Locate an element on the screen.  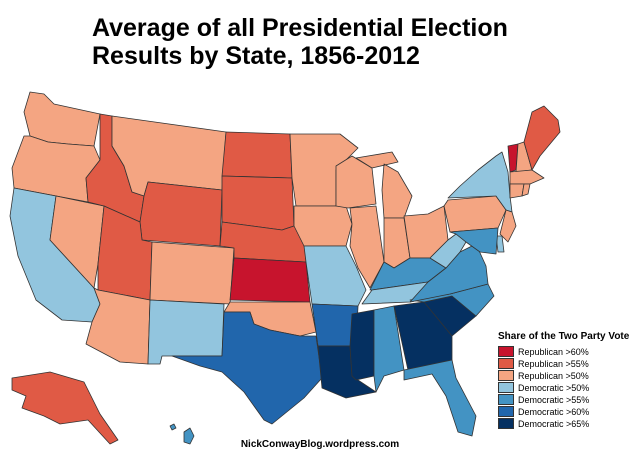
legend-item: Democratic >60% is located at coordinates (568, 411).